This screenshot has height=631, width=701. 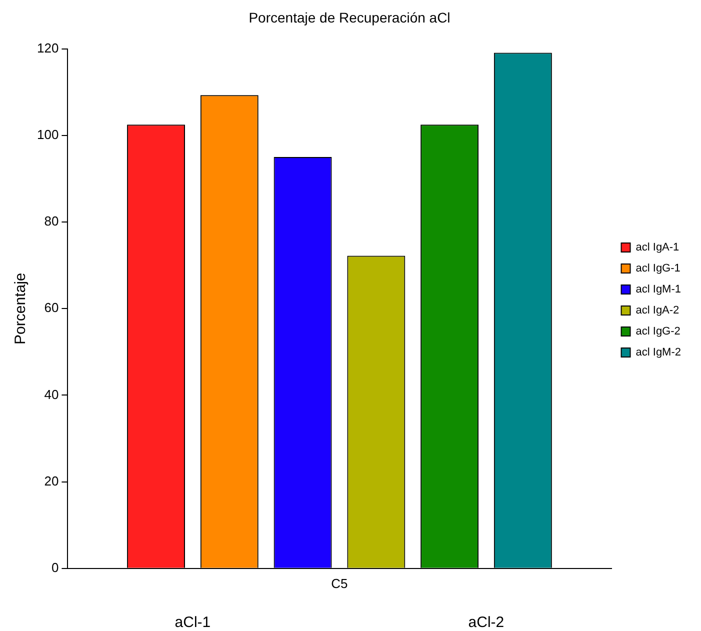 What do you see at coordinates (658, 310) in the screenshot?
I see `legend-label: acl IgA-2` at bounding box center [658, 310].